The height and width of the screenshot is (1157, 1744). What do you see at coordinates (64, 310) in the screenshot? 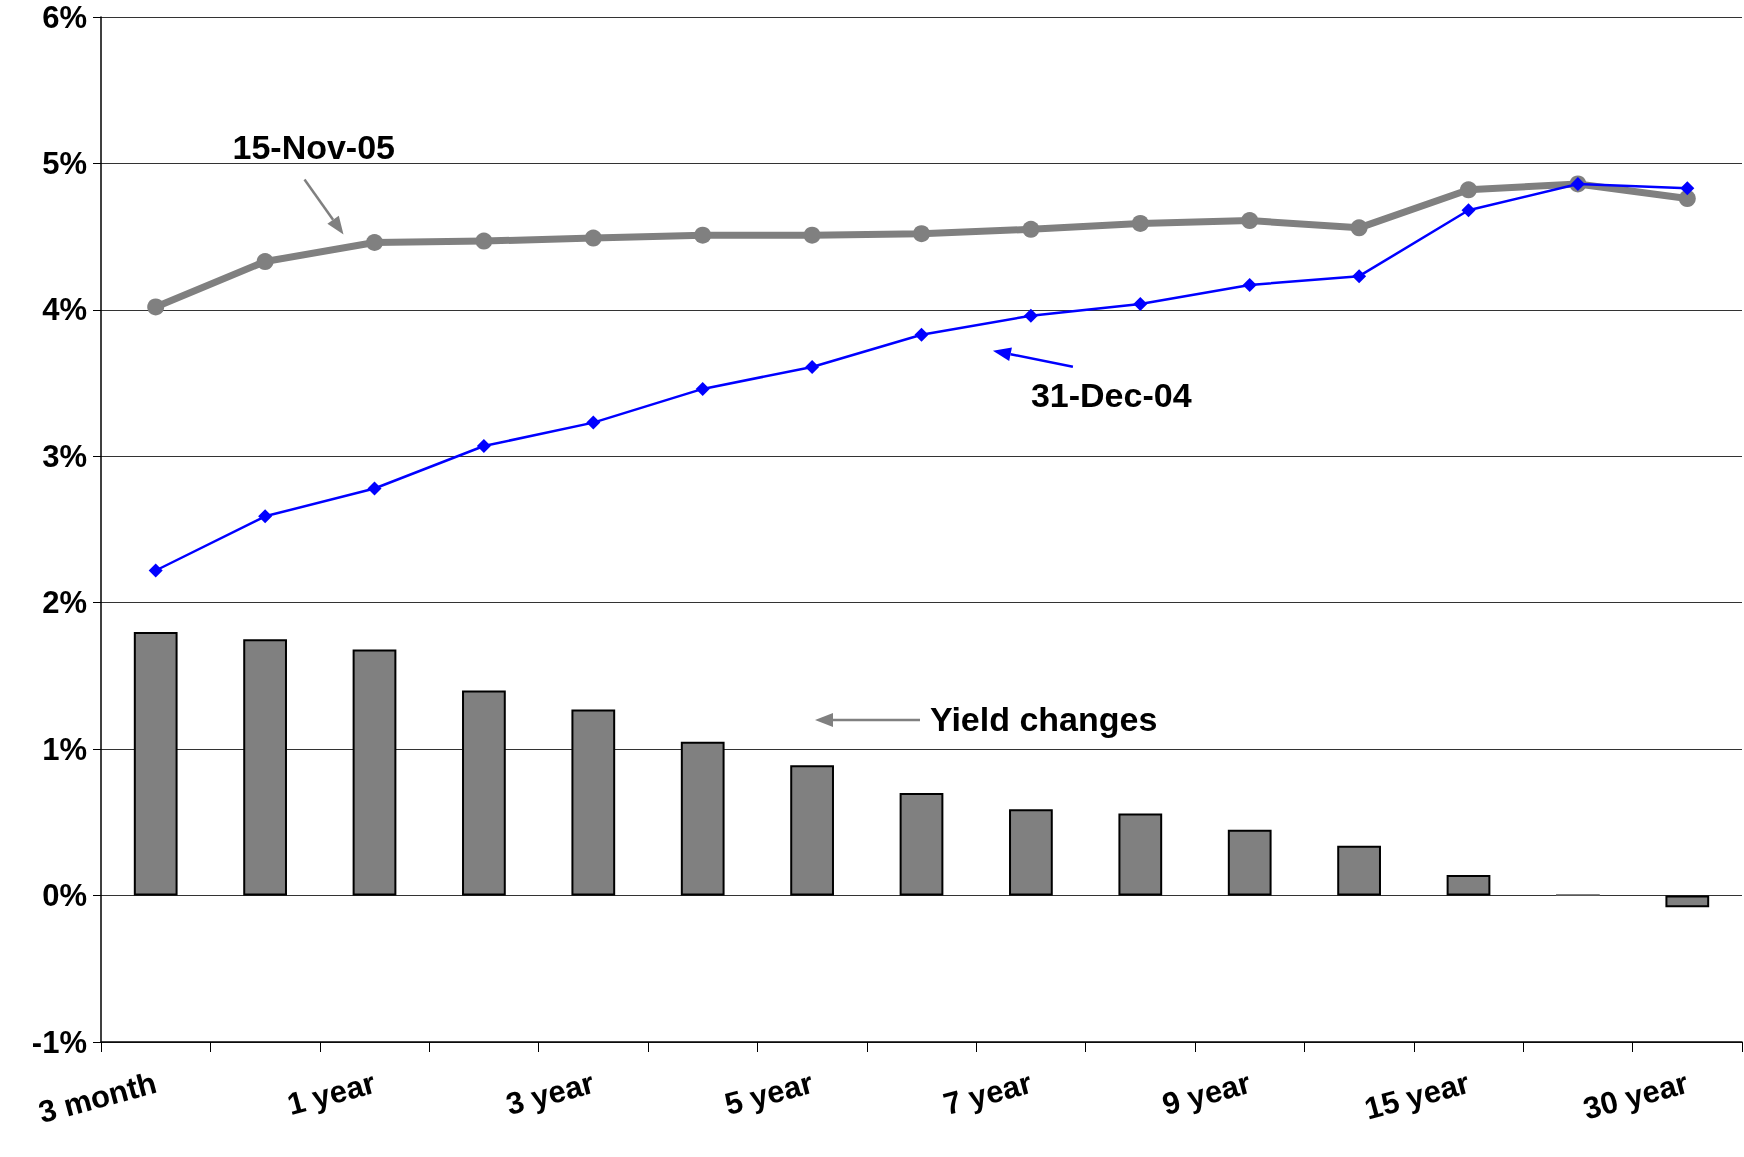
I see `y-tick-label: 4%` at bounding box center [64, 310].